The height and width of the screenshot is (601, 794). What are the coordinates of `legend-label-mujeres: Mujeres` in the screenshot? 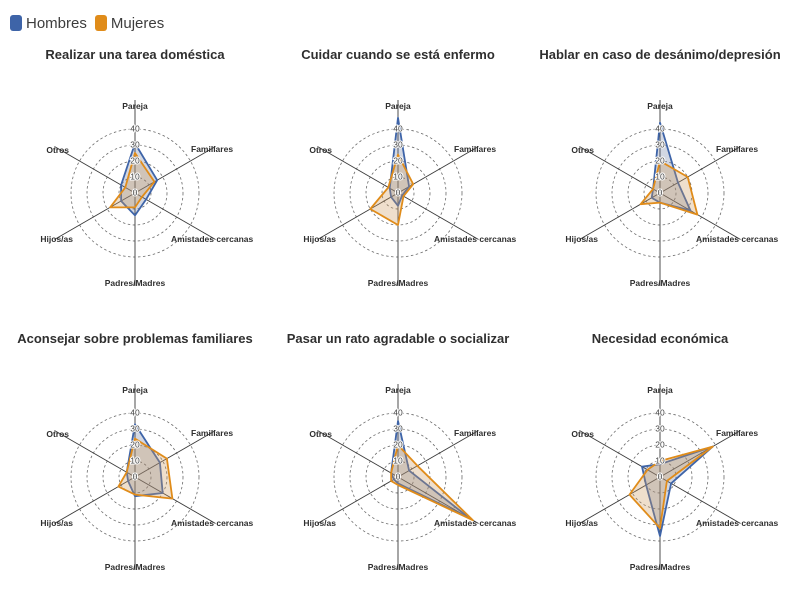 It's located at (137, 23).